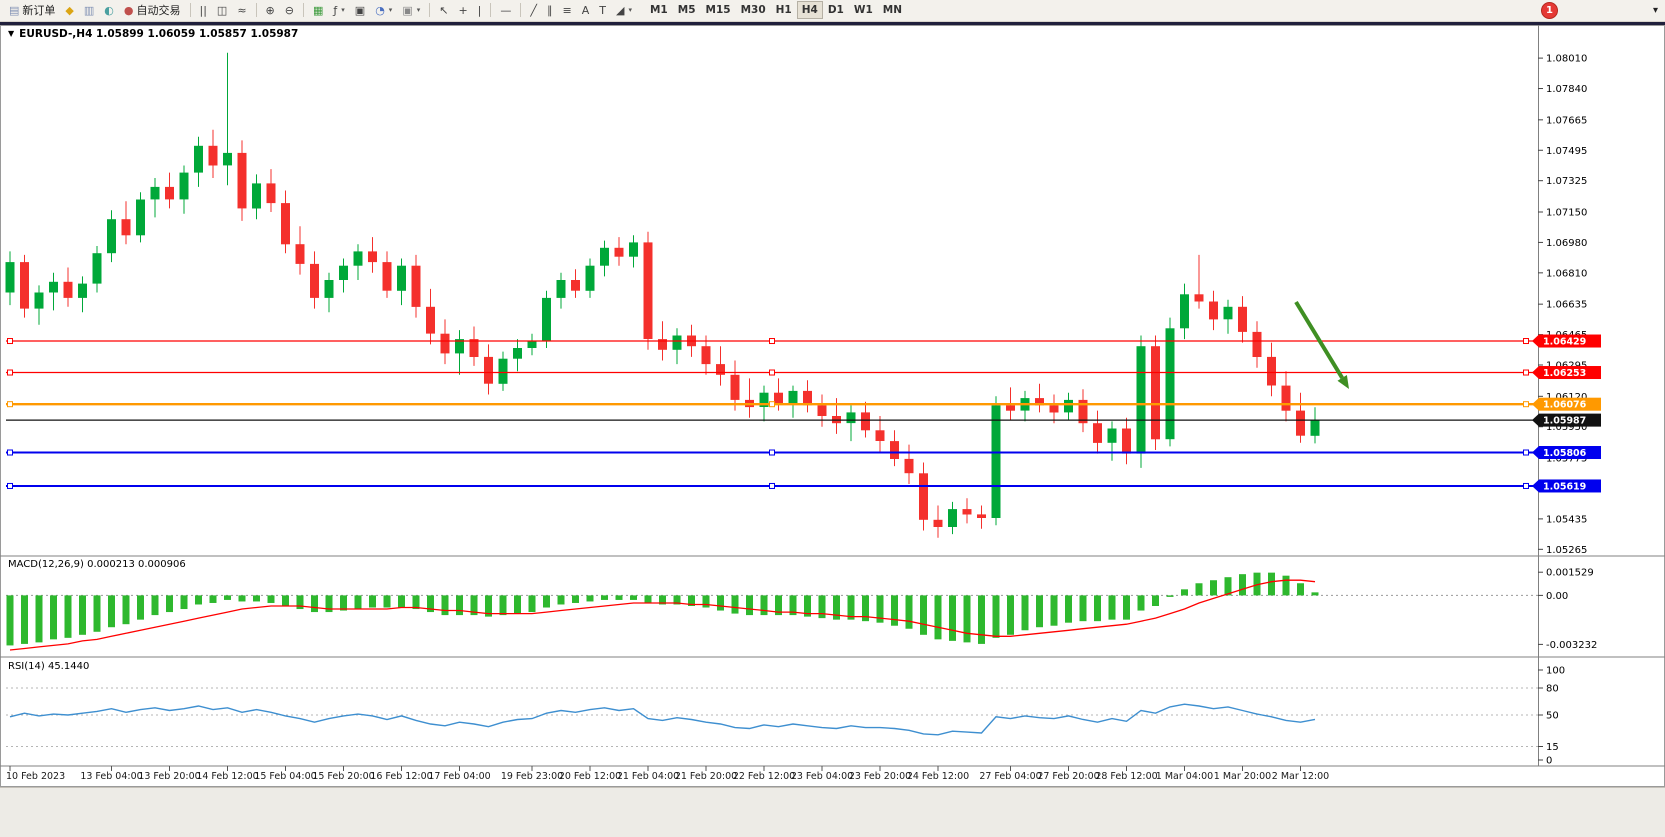 The height and width of the screenshot is (837, 1665). I want to click on timeframe-w1-button: W1, so click(863, 10).